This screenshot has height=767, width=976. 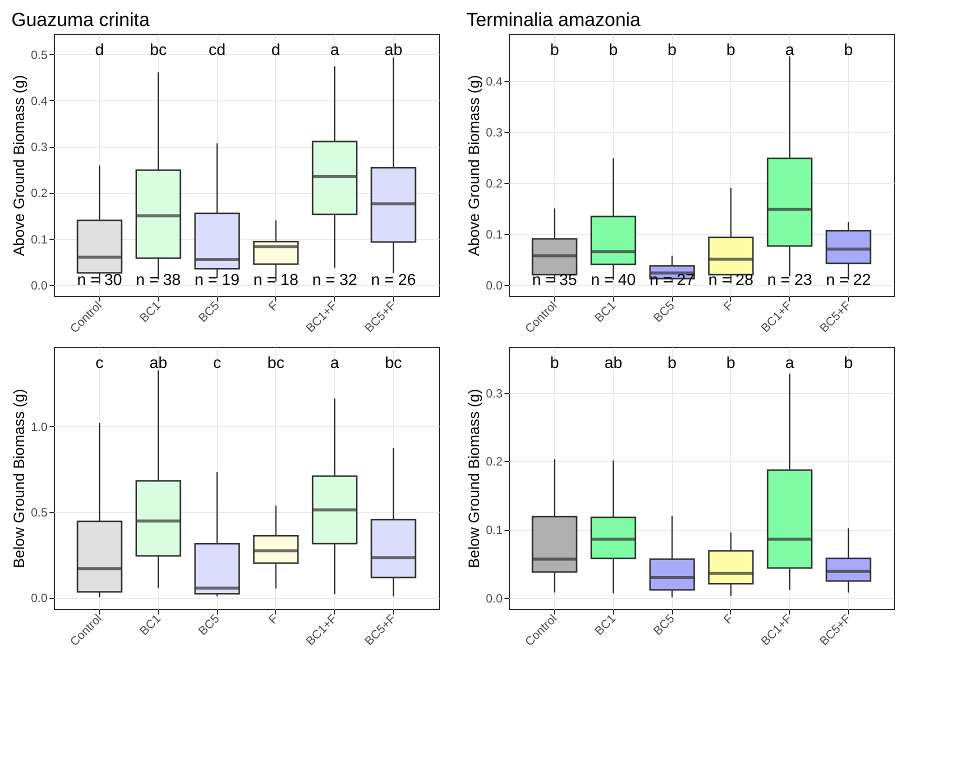 What do you see at coordinates (99, 280) in the screenshot?
I see `annotation: n = 30` at bounding box center [99, 280].